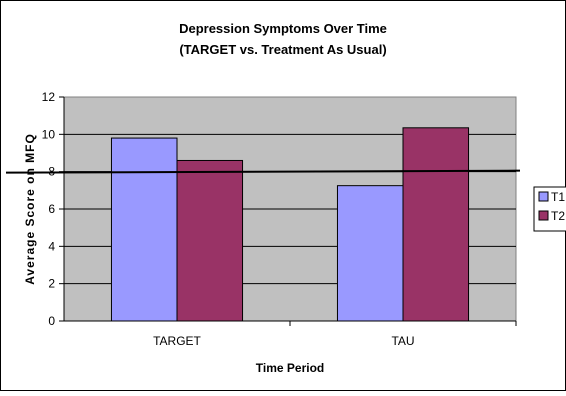  What do you see at coordinates (49, 97) in the screenshot?
I see `y-tick-label: 12` at bounding box center [49, 97].